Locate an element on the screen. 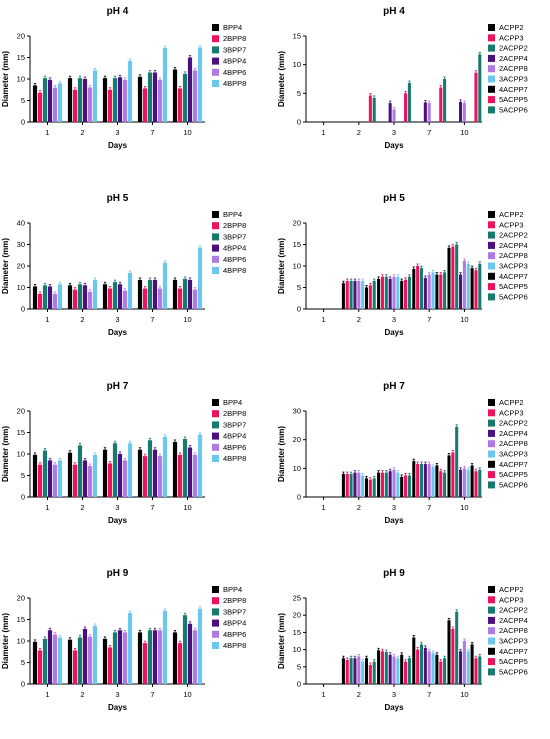 Image resolution: width=550 pixels, height=739 pixels. legend-label: 2BPP8 is located at coordinates (234, 600).